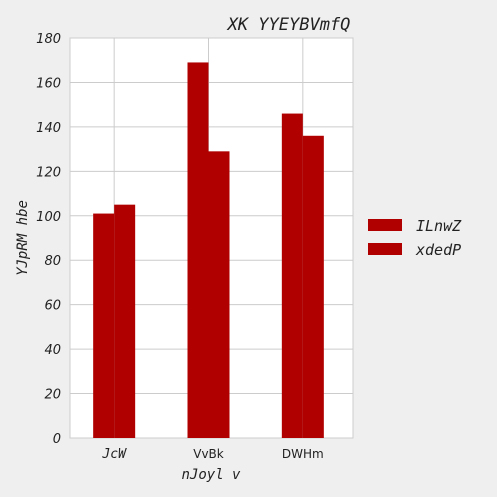 This screenshot has height=497, width=497. Describe the element at coordinates (219, 295) in the screenshot. I see `bar-xdedP-VvBk` at that location.